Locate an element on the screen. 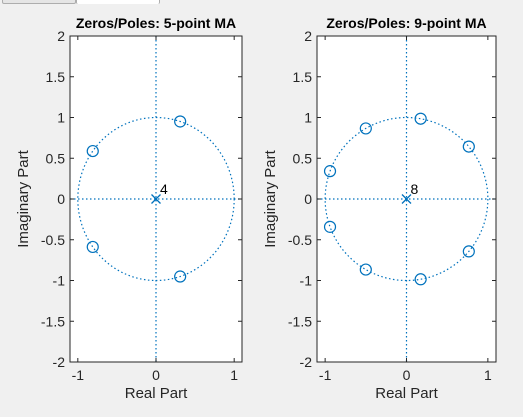  pole-multiplicity-label: 4 is located at coordinates (164, 189).